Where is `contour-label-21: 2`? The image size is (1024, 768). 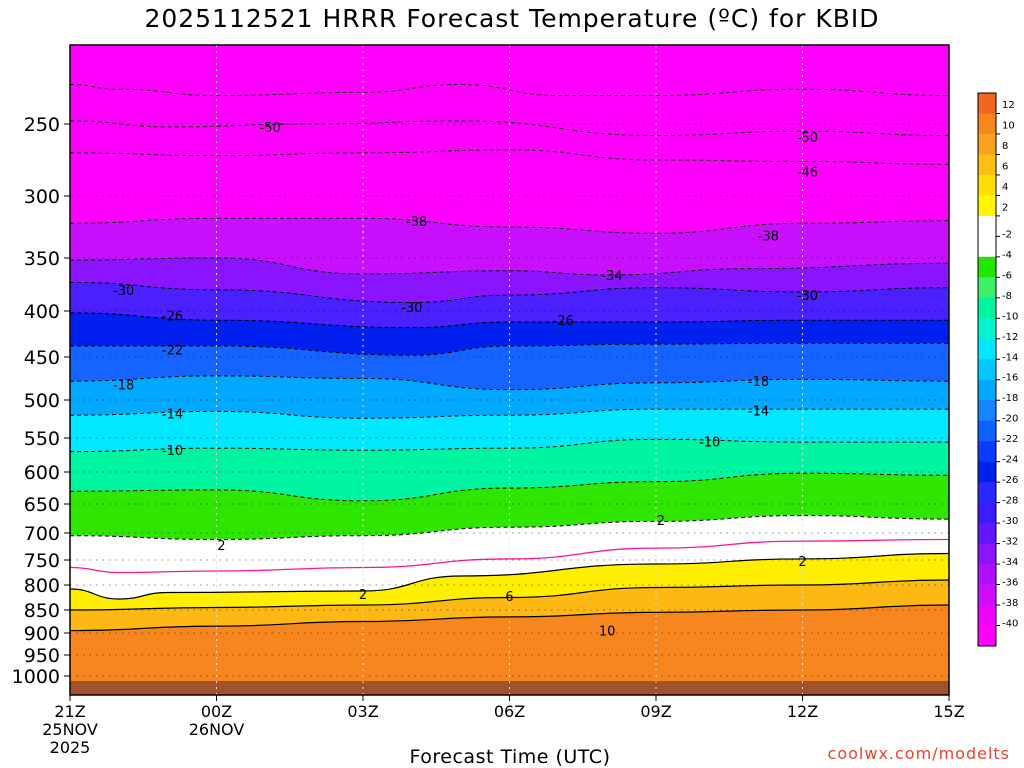 contour-label-21: 2 is located at coordinates (802, 562).